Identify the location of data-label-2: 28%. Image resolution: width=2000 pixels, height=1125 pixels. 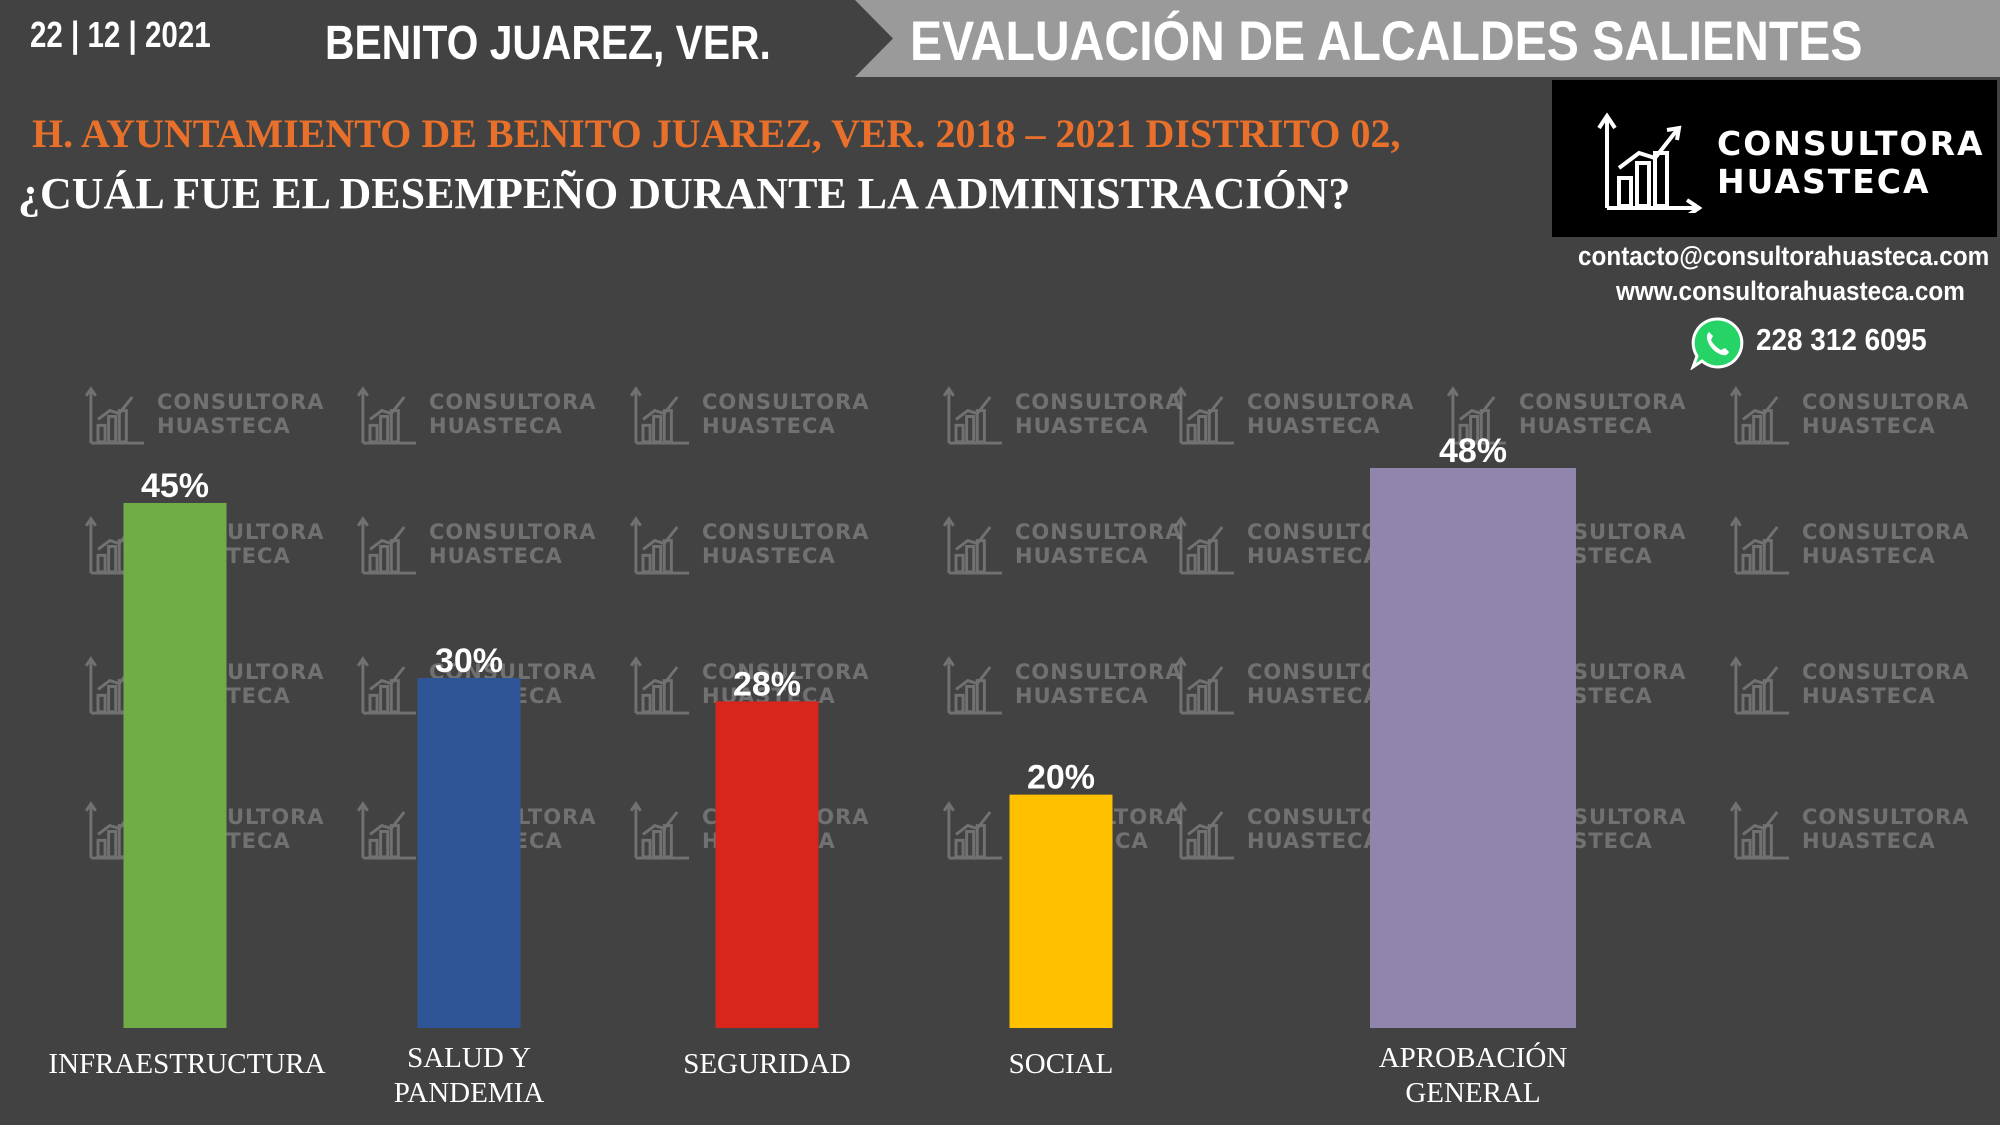
(767, 684).